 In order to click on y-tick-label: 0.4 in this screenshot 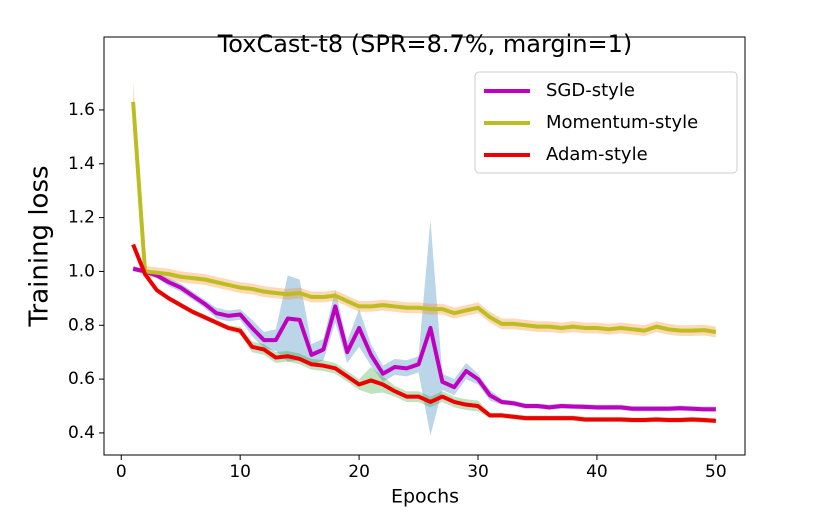, I will do `click(81, 433)`.